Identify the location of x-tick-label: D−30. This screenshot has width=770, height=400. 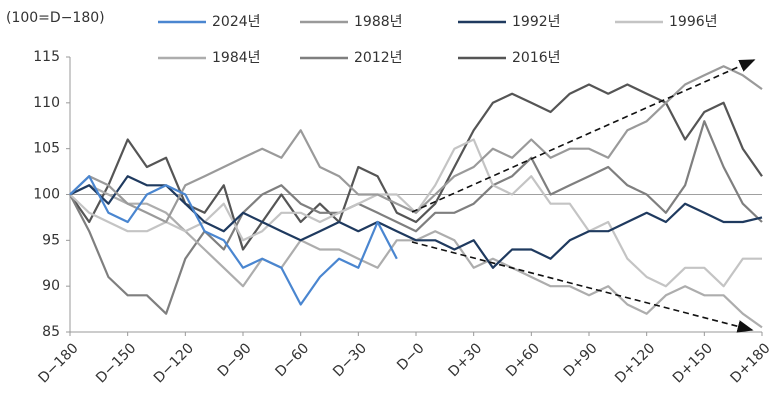
(350, 360).